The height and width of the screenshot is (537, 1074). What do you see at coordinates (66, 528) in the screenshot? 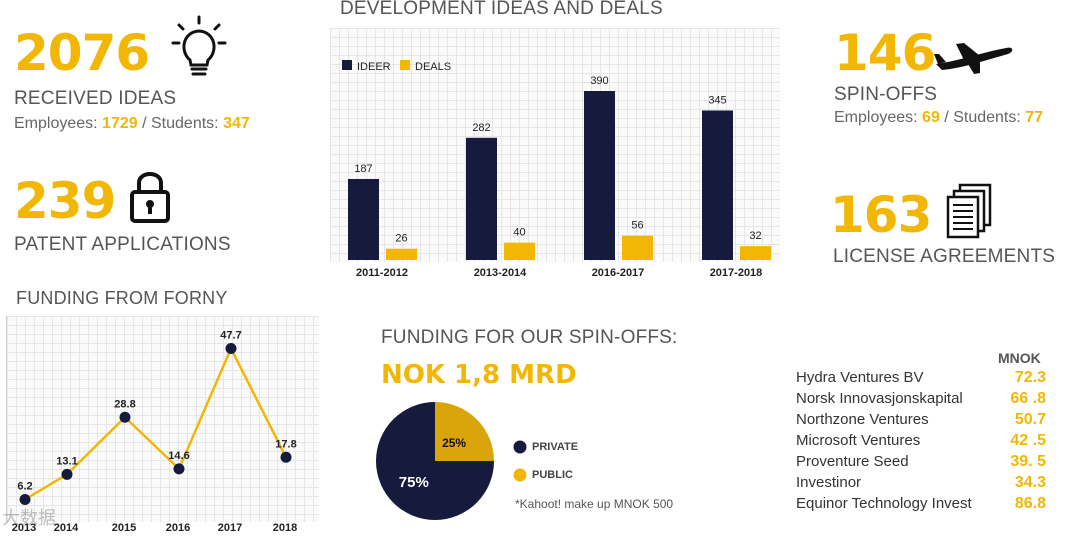
I see `forny-x-tick: 2014` at bounding box center [66, 528].